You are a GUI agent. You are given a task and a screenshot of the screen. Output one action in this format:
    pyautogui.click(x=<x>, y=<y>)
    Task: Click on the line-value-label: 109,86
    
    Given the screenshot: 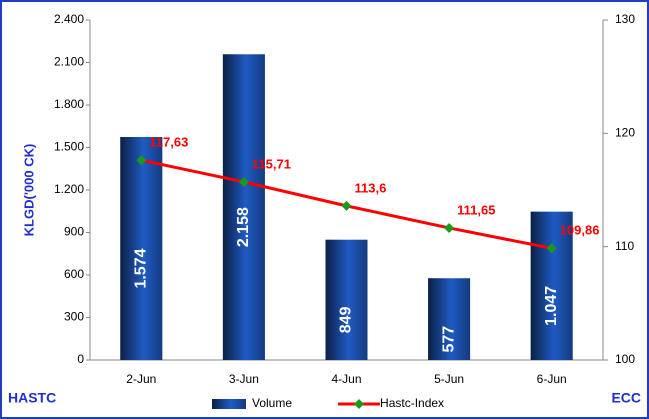 What is the action you would take?
    pyautogui.click(x=580, y=230)
    